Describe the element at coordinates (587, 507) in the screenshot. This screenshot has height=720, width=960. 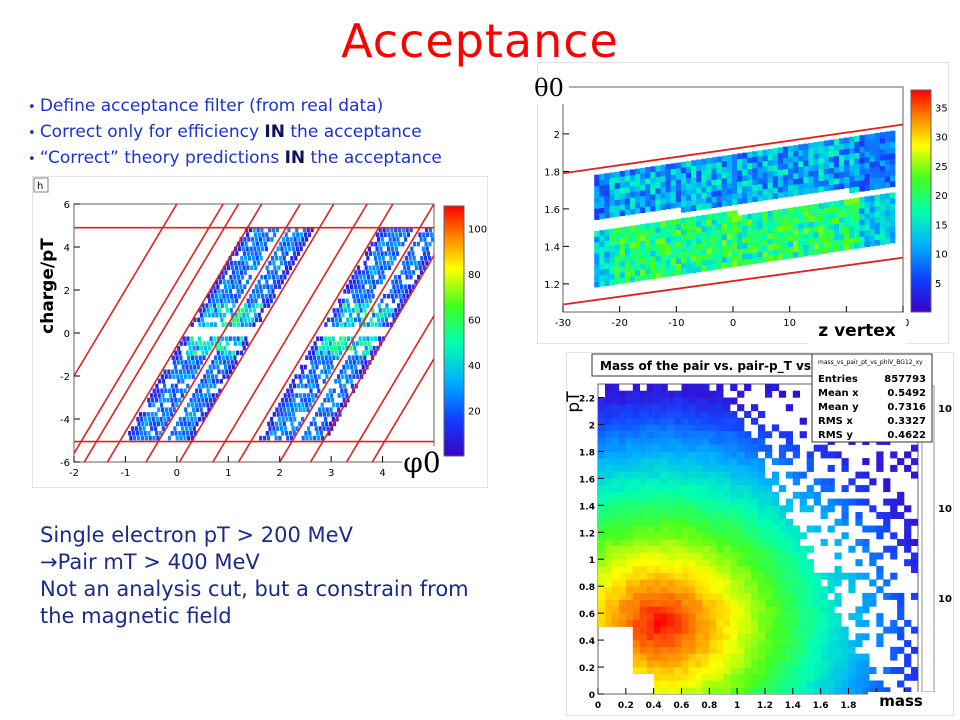
I see `y-tick-label: 1.4` at that location.